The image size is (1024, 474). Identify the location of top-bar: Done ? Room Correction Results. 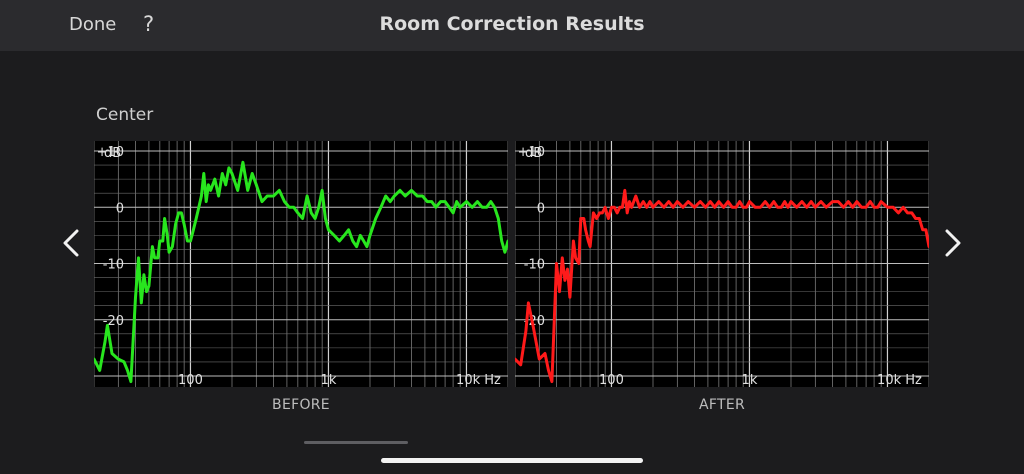
(512, 25).